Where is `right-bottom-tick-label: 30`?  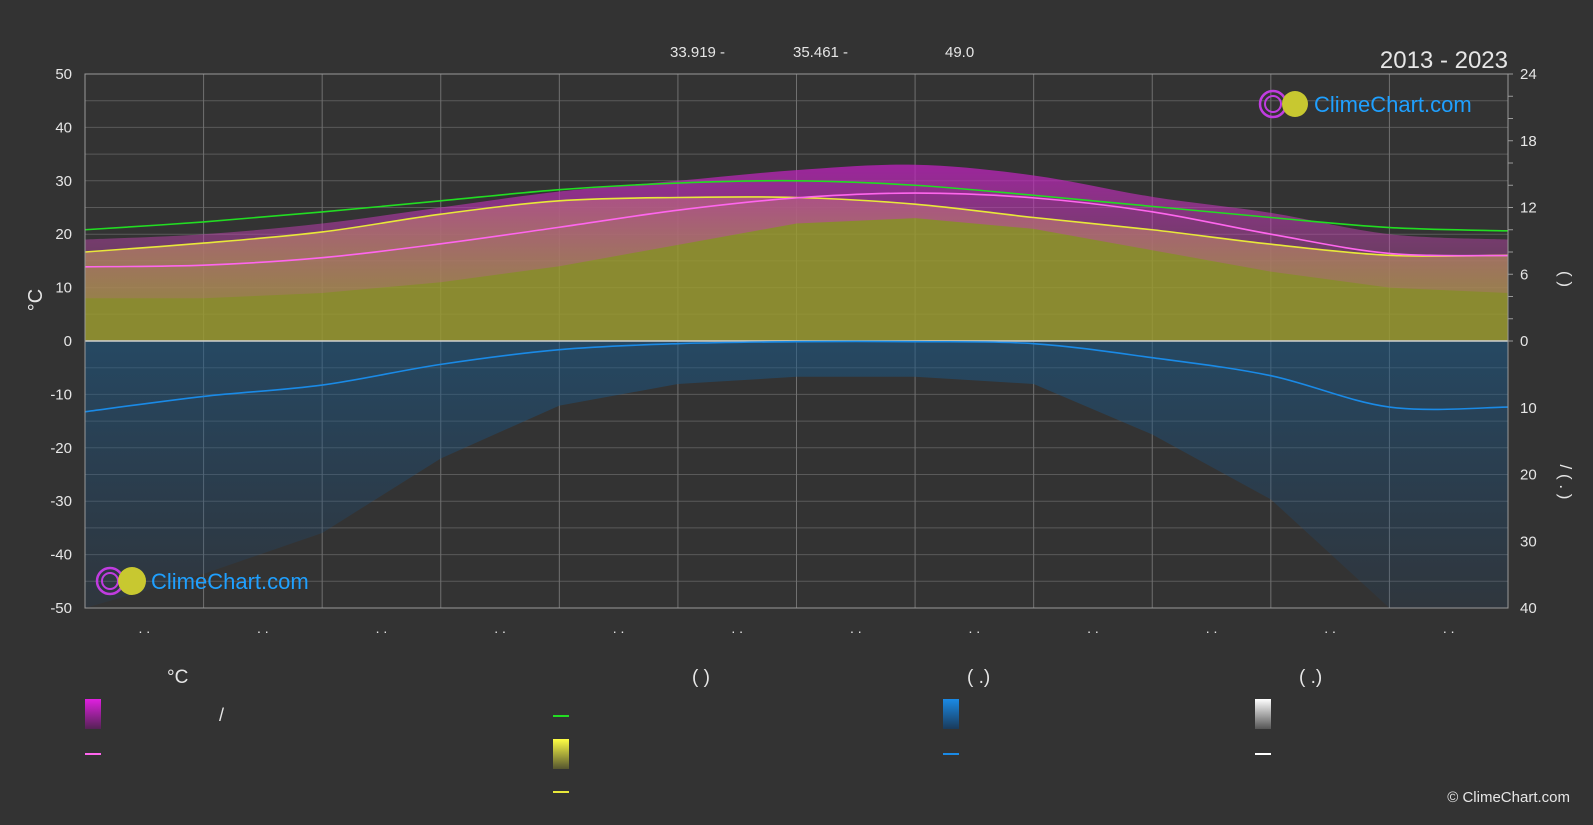 right-bottom-tick-label: 30 is located at coordinates (1528, 541).